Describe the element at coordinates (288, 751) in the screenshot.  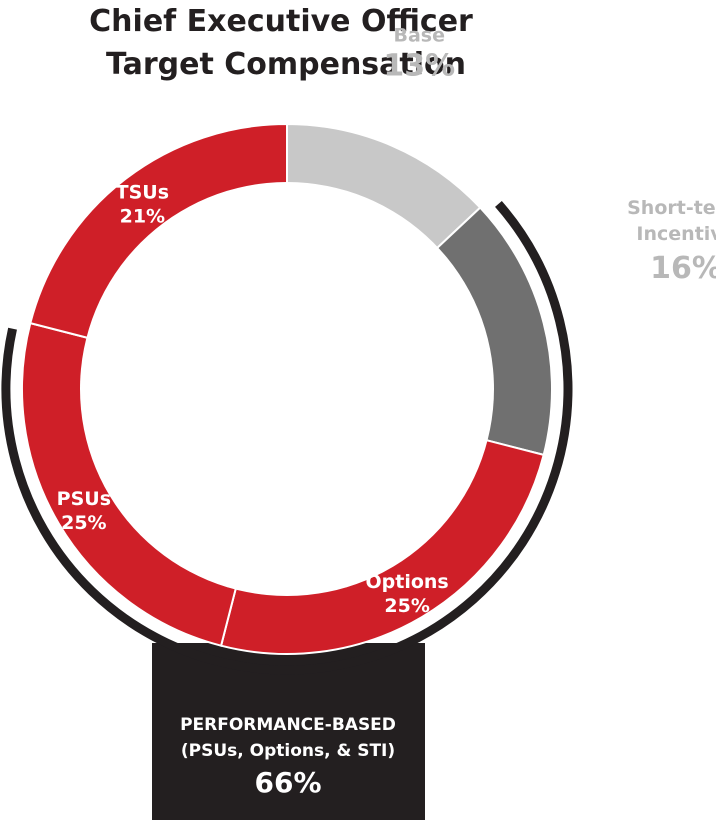
I see `callout-line-2: (PSUs, Options, & STI)` at that location.